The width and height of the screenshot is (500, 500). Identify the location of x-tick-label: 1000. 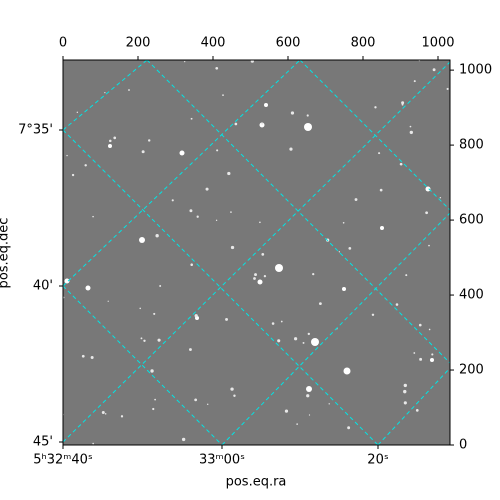
(437, 43).